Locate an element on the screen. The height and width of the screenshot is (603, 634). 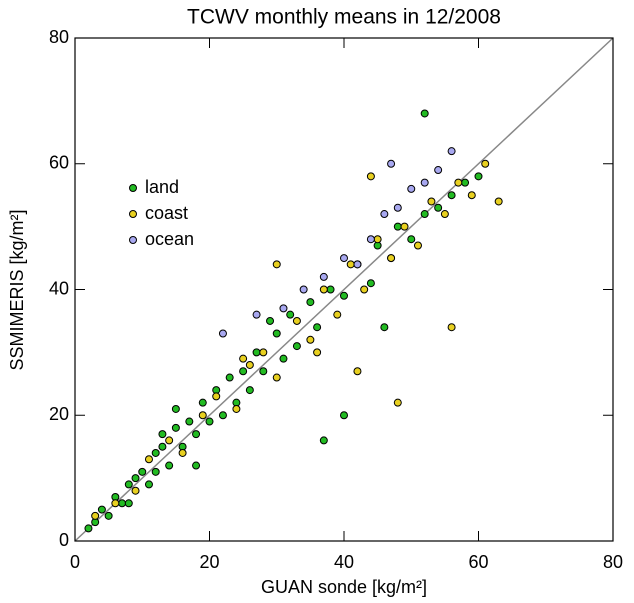
legend-label: land is located at coordinates (162, 187).